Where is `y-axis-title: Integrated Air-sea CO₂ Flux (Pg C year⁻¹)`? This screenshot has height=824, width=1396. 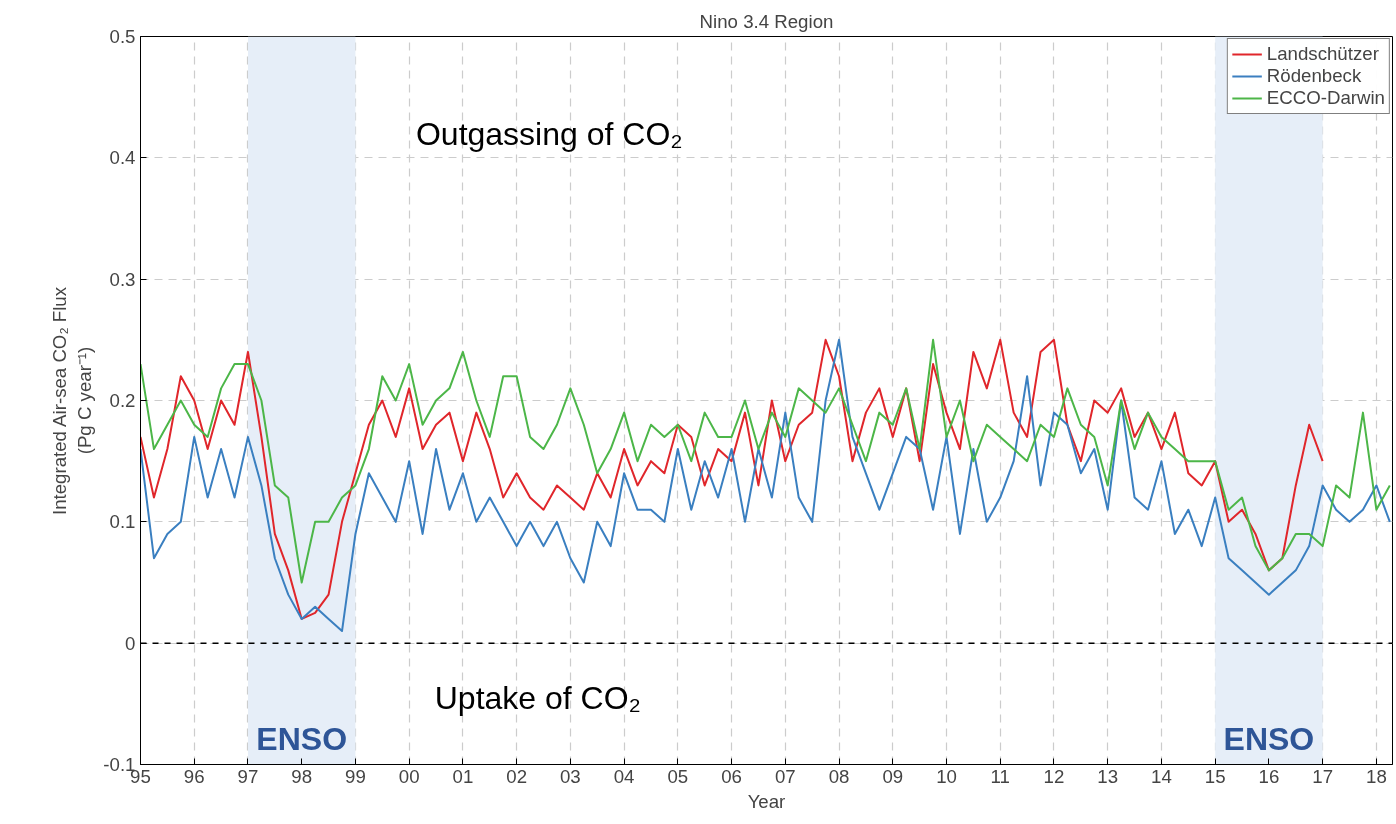
y-axis-title: Integrated Air-sea CO₂ Flux (Pg C year⁻¹) is located at coordinates (72, 401).